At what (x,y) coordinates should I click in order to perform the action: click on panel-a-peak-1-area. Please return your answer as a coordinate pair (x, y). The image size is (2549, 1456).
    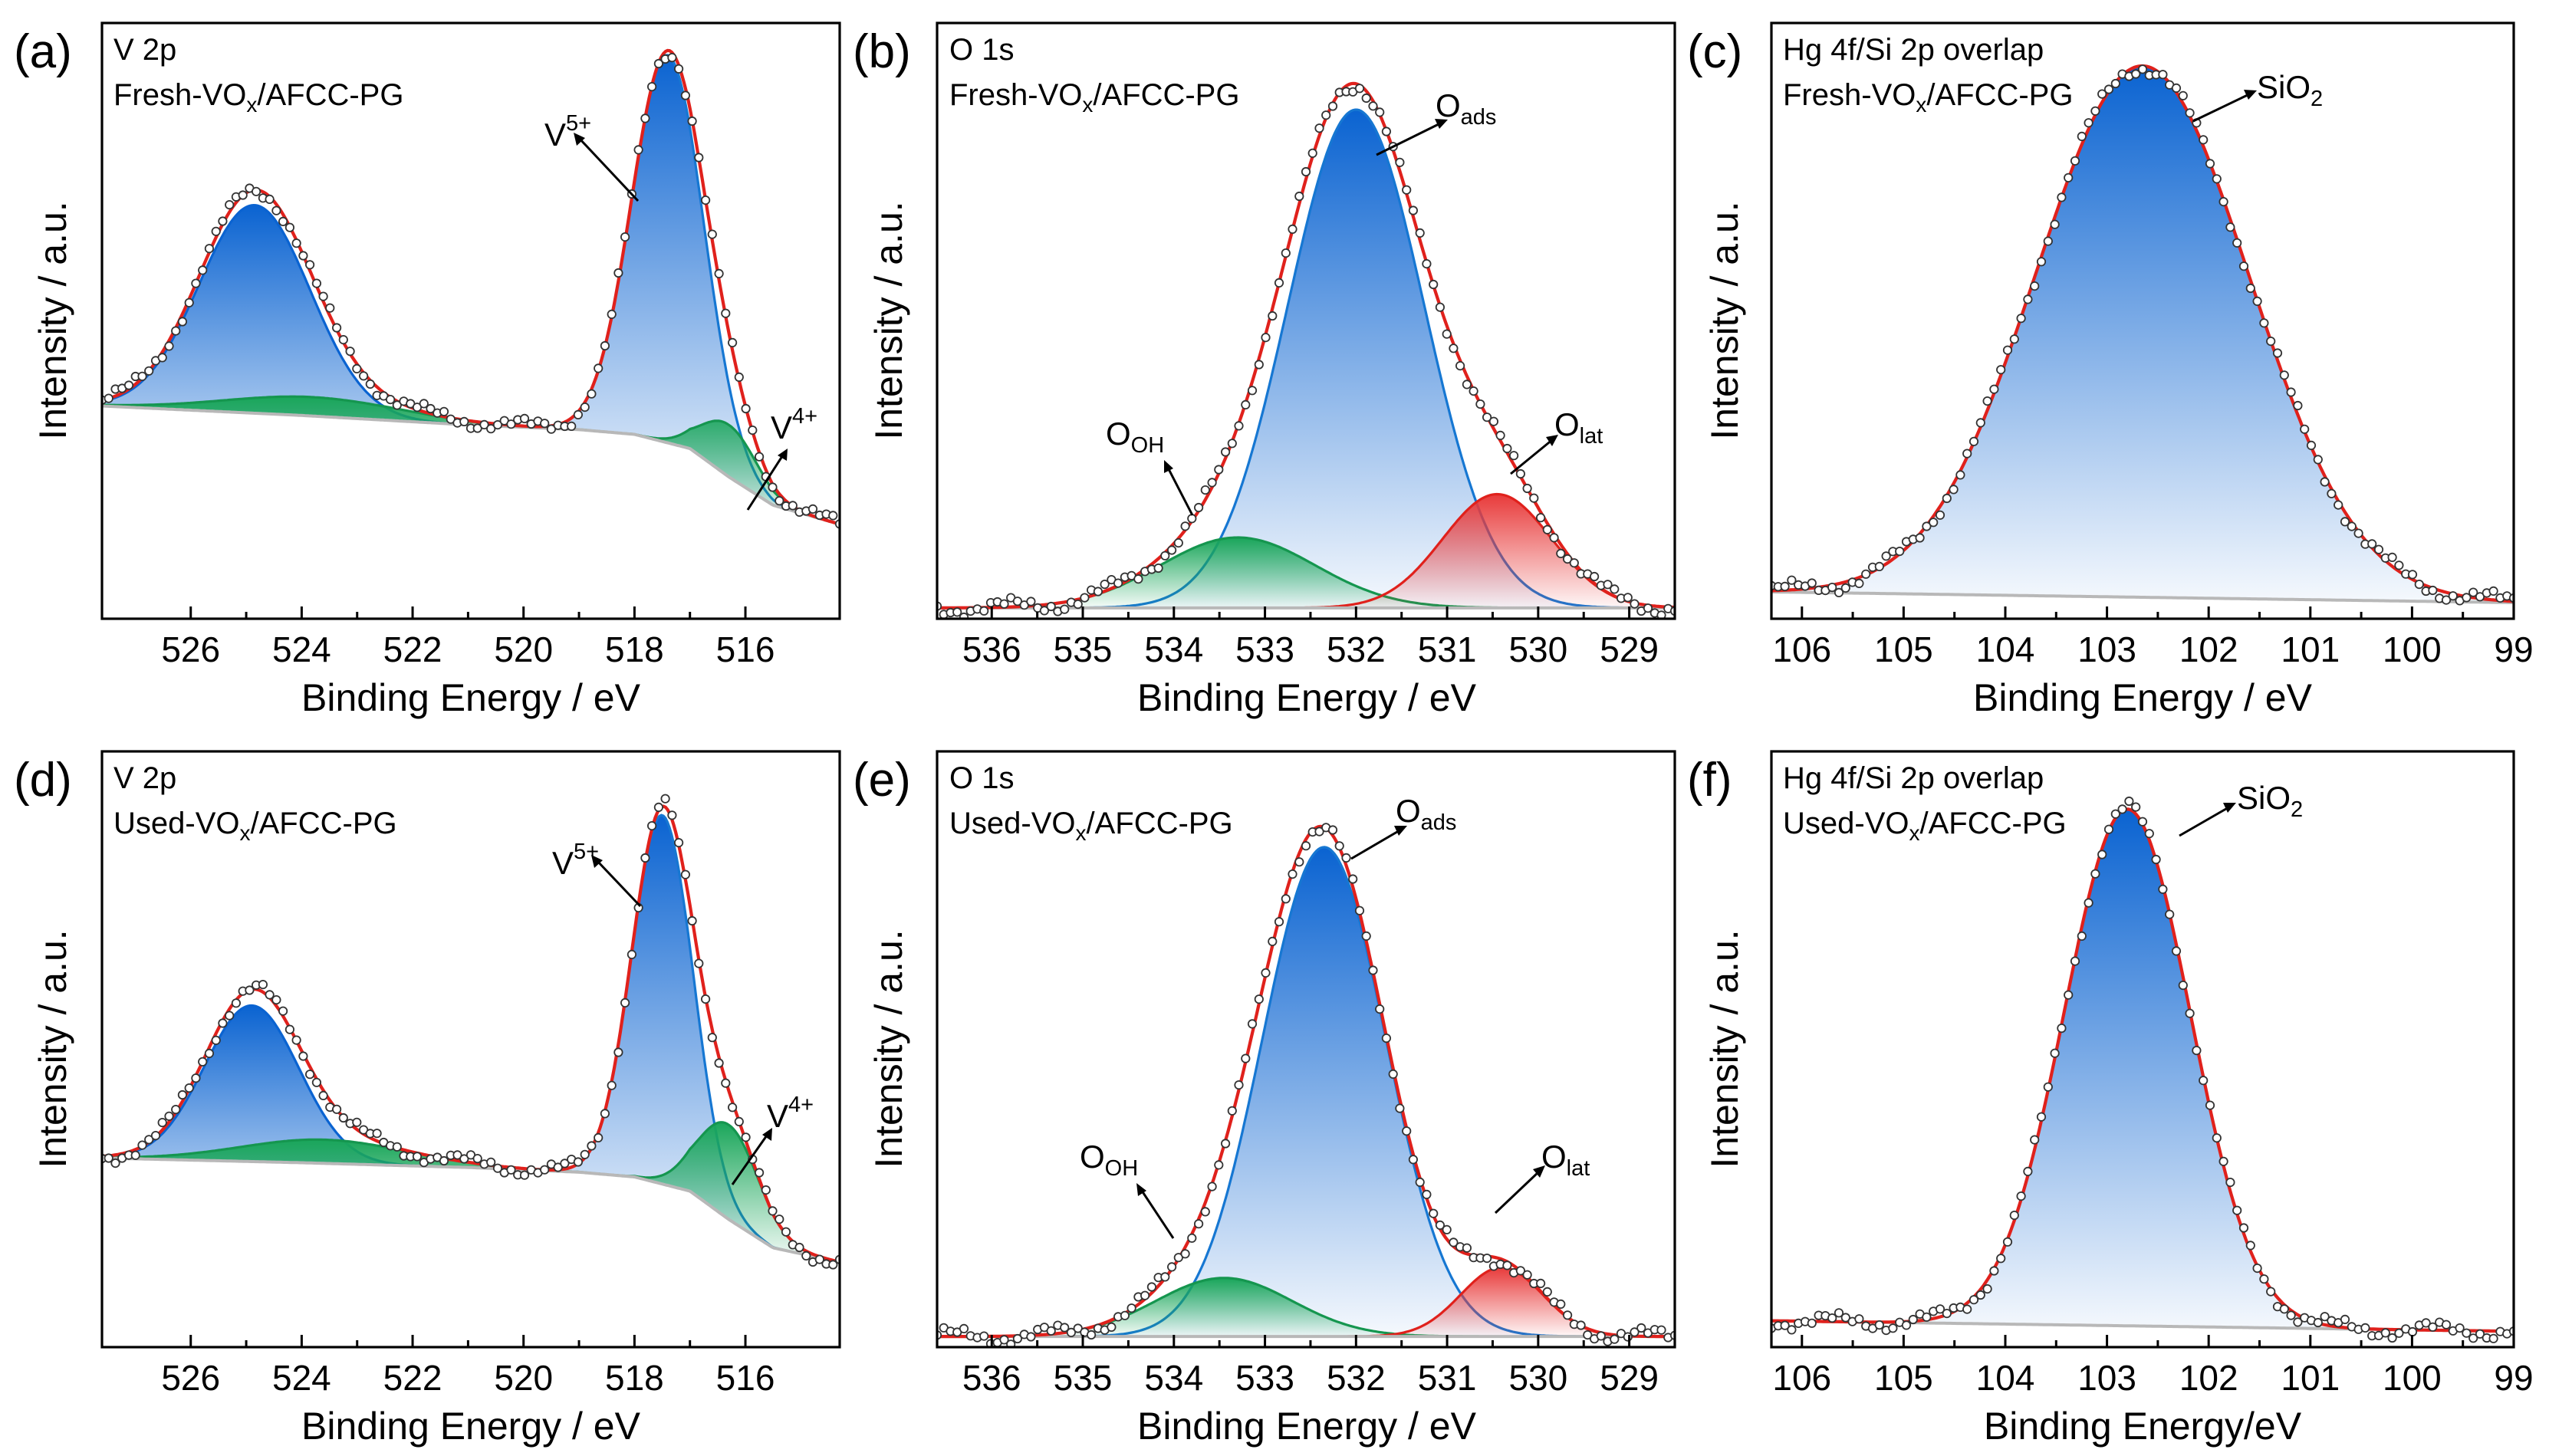
    Looking at the image, I should click on (471, 289).